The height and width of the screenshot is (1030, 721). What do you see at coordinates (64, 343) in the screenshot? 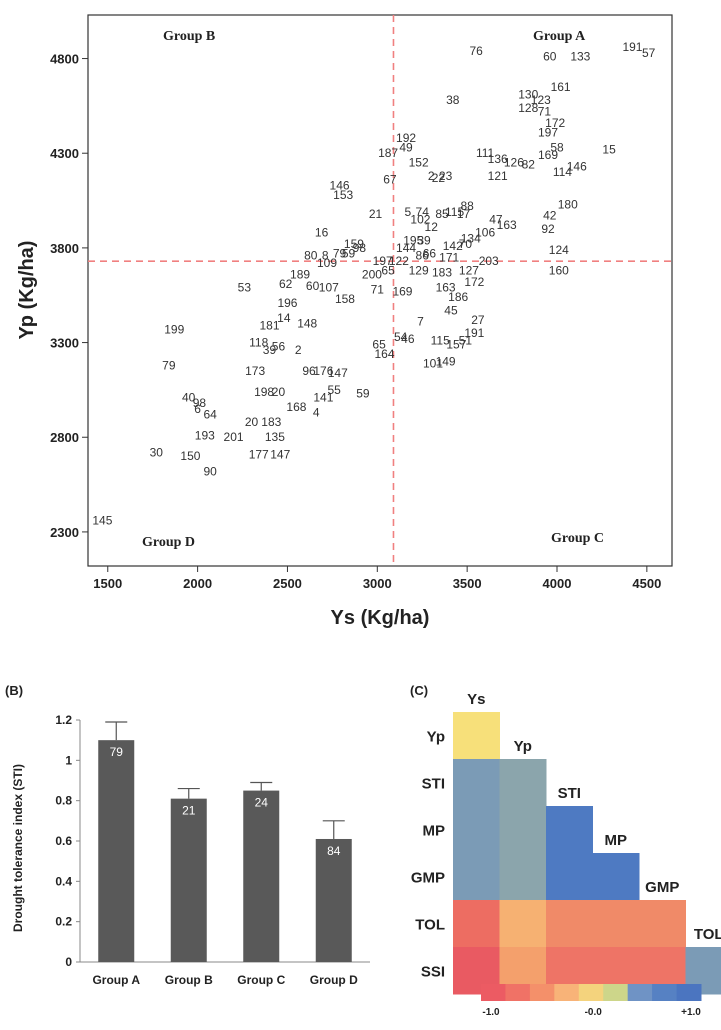
I see `scatter-y-tick-label: 3300` at bounding box center [64, 343].